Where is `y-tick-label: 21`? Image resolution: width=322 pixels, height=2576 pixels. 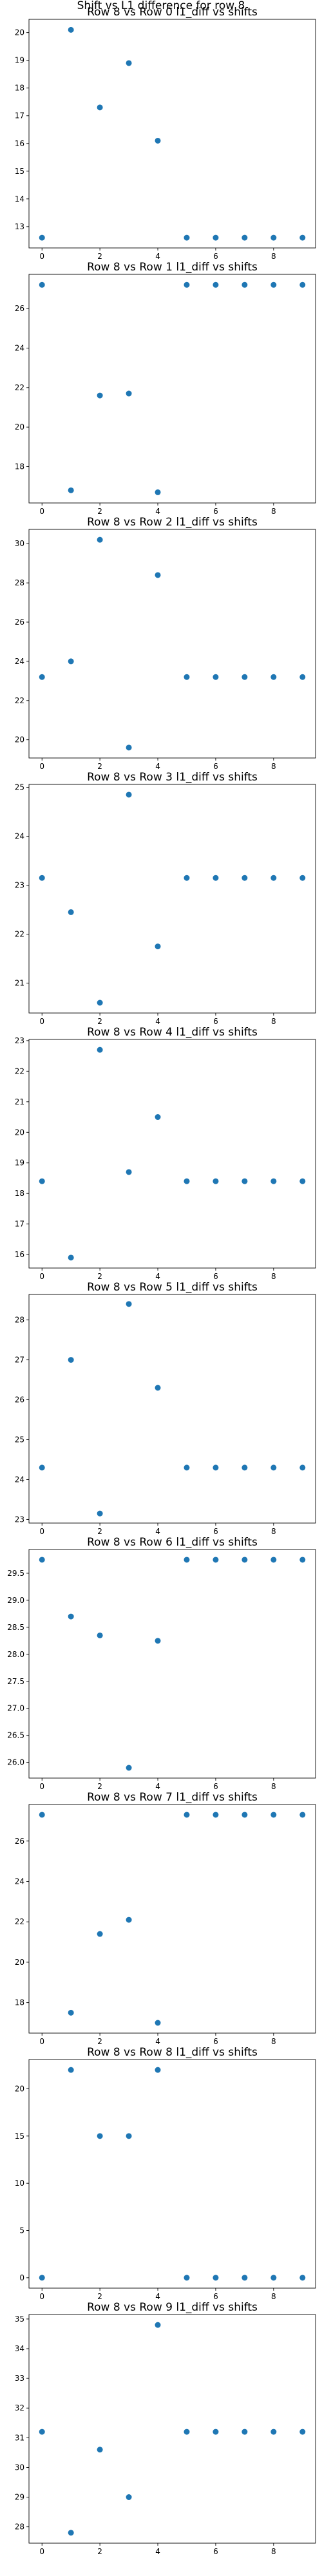
y-tick-label: 21 is located at coordinates (19, 983).